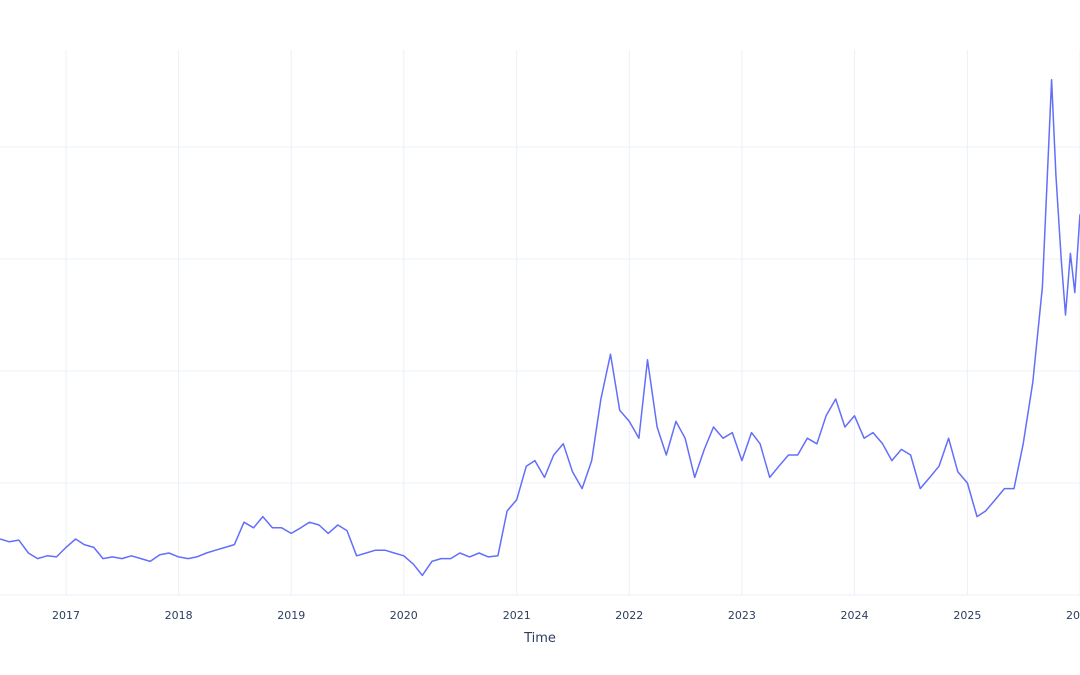  I want to click on x-tick-label: 2022, so click(629, 615).